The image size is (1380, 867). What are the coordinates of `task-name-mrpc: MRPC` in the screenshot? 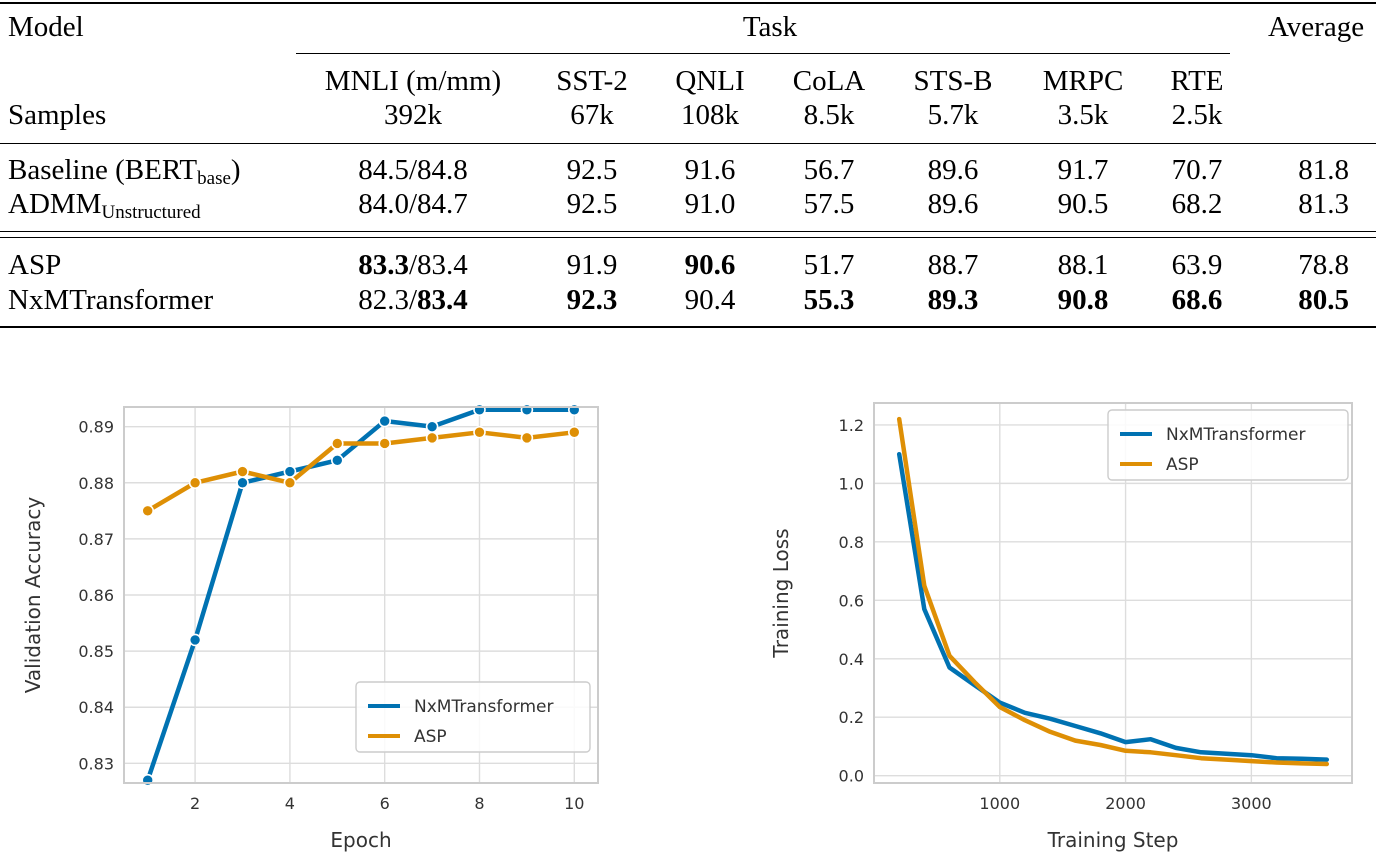 It's located at (1083, 81).